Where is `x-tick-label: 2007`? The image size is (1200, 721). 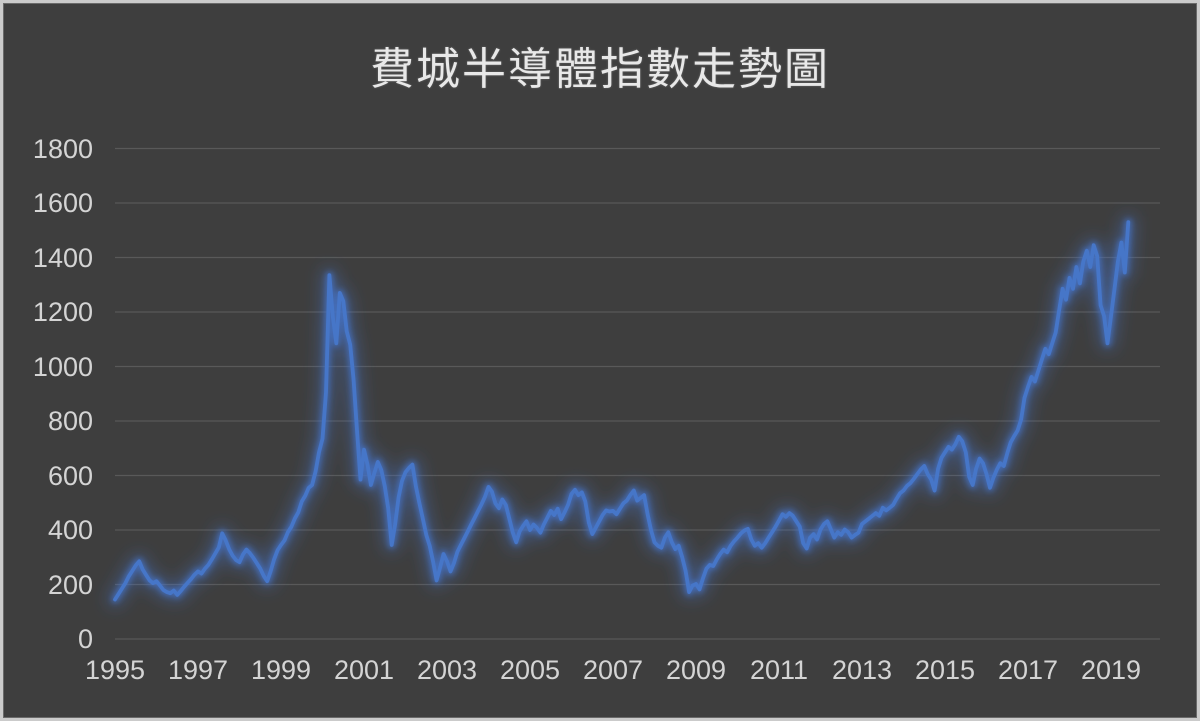
x-tick-label: 2007 is located at coordinates (613, 670).